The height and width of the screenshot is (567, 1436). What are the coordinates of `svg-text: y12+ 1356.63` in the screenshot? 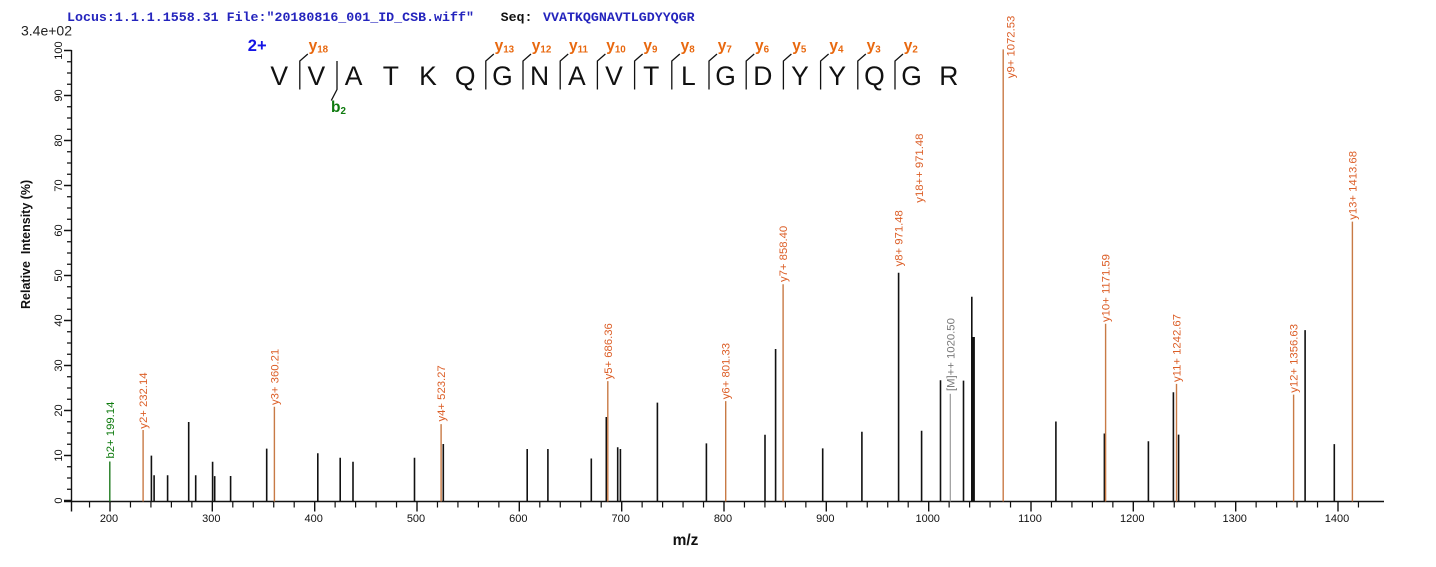 It's located at (1295, 358).